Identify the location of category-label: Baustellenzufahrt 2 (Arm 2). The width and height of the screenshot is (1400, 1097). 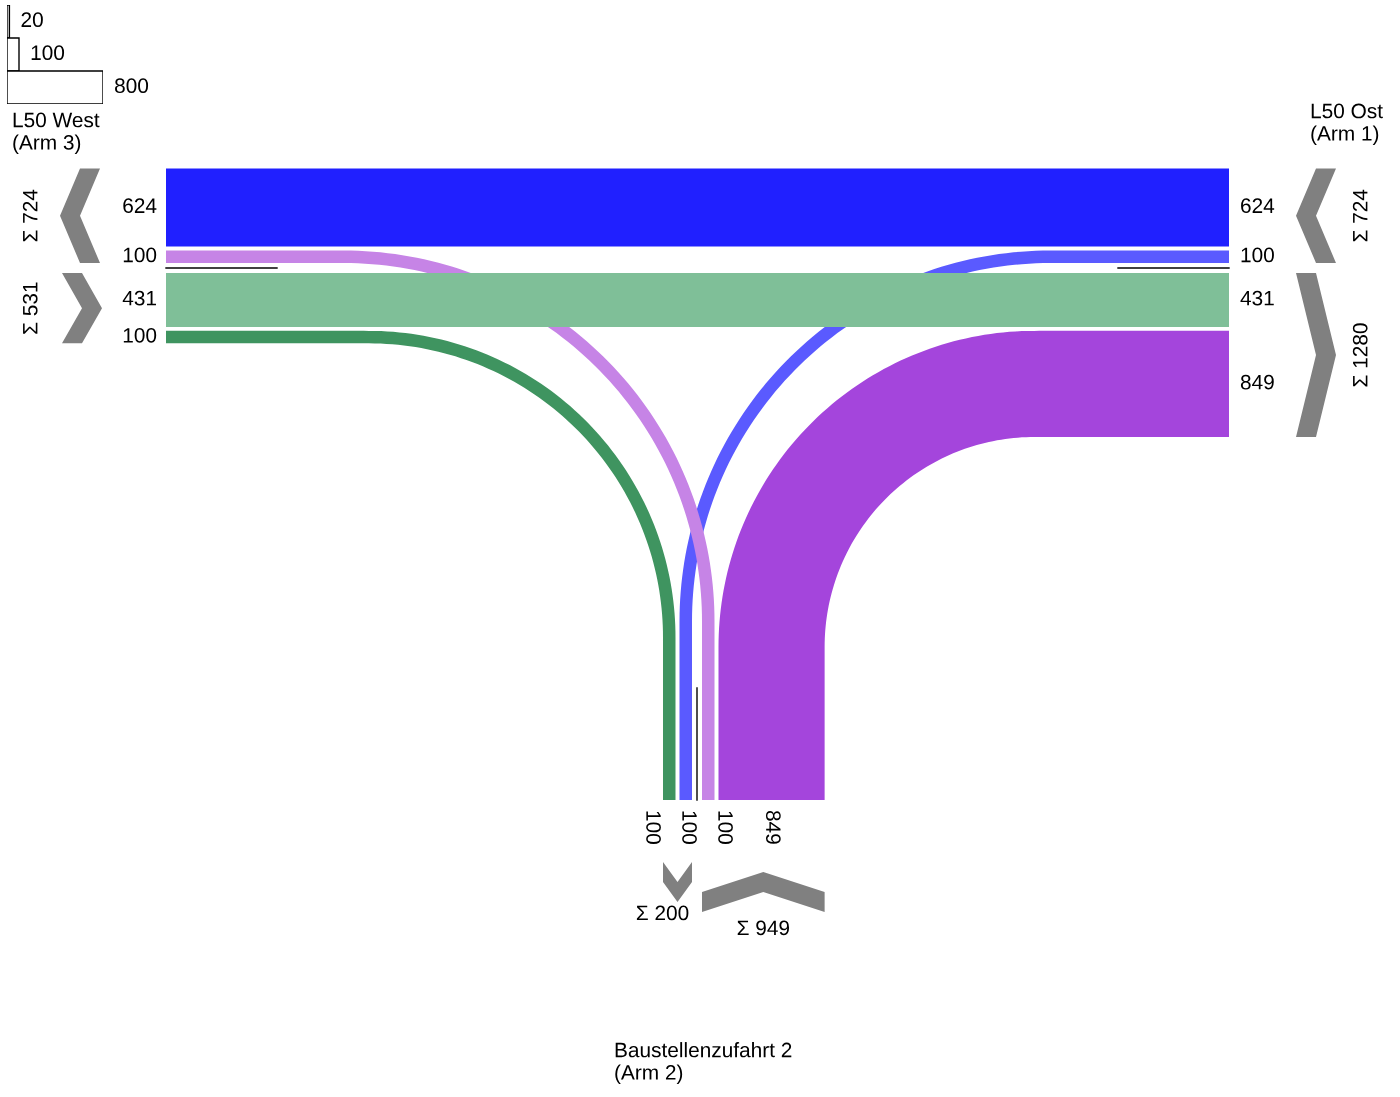
(703, 1063).